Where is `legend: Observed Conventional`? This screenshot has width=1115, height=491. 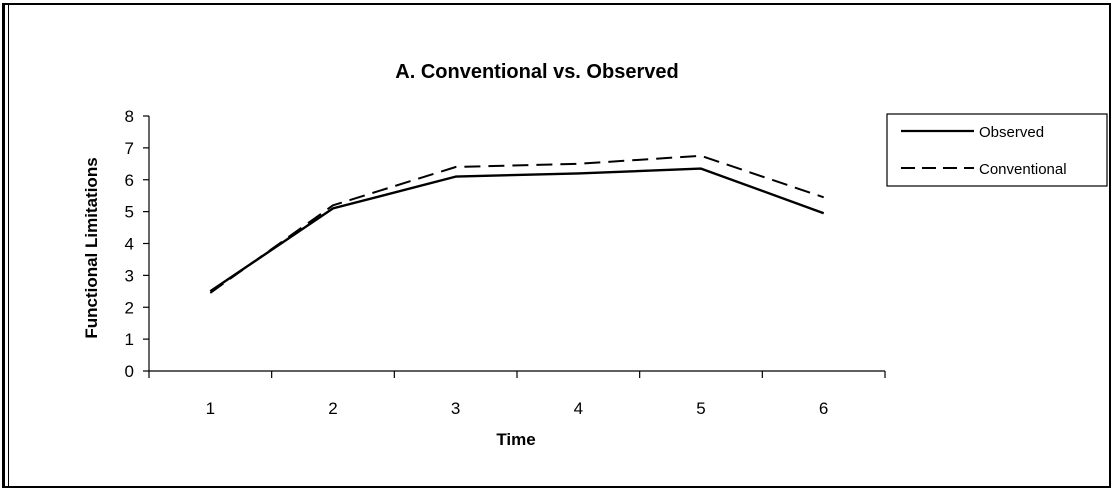
legend: Observed Conventional is located at coordinates (997, 150).